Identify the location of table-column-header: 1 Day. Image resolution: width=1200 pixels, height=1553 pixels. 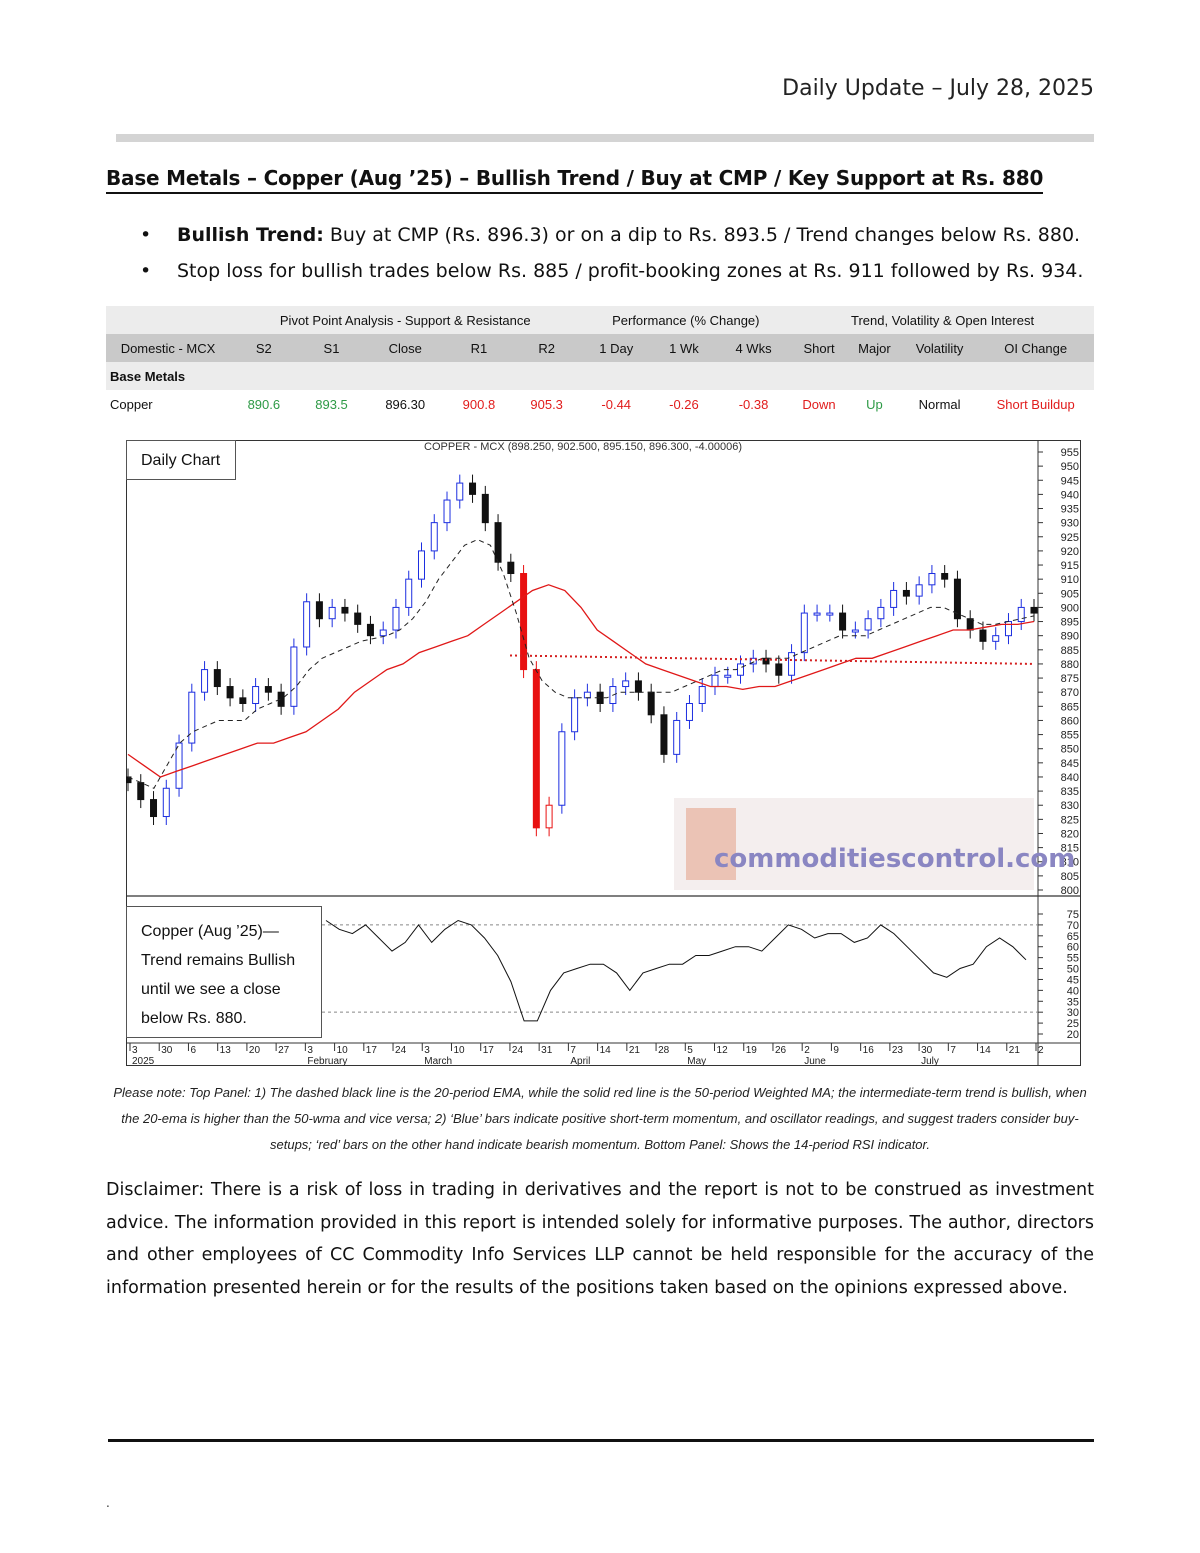
(616, 348).